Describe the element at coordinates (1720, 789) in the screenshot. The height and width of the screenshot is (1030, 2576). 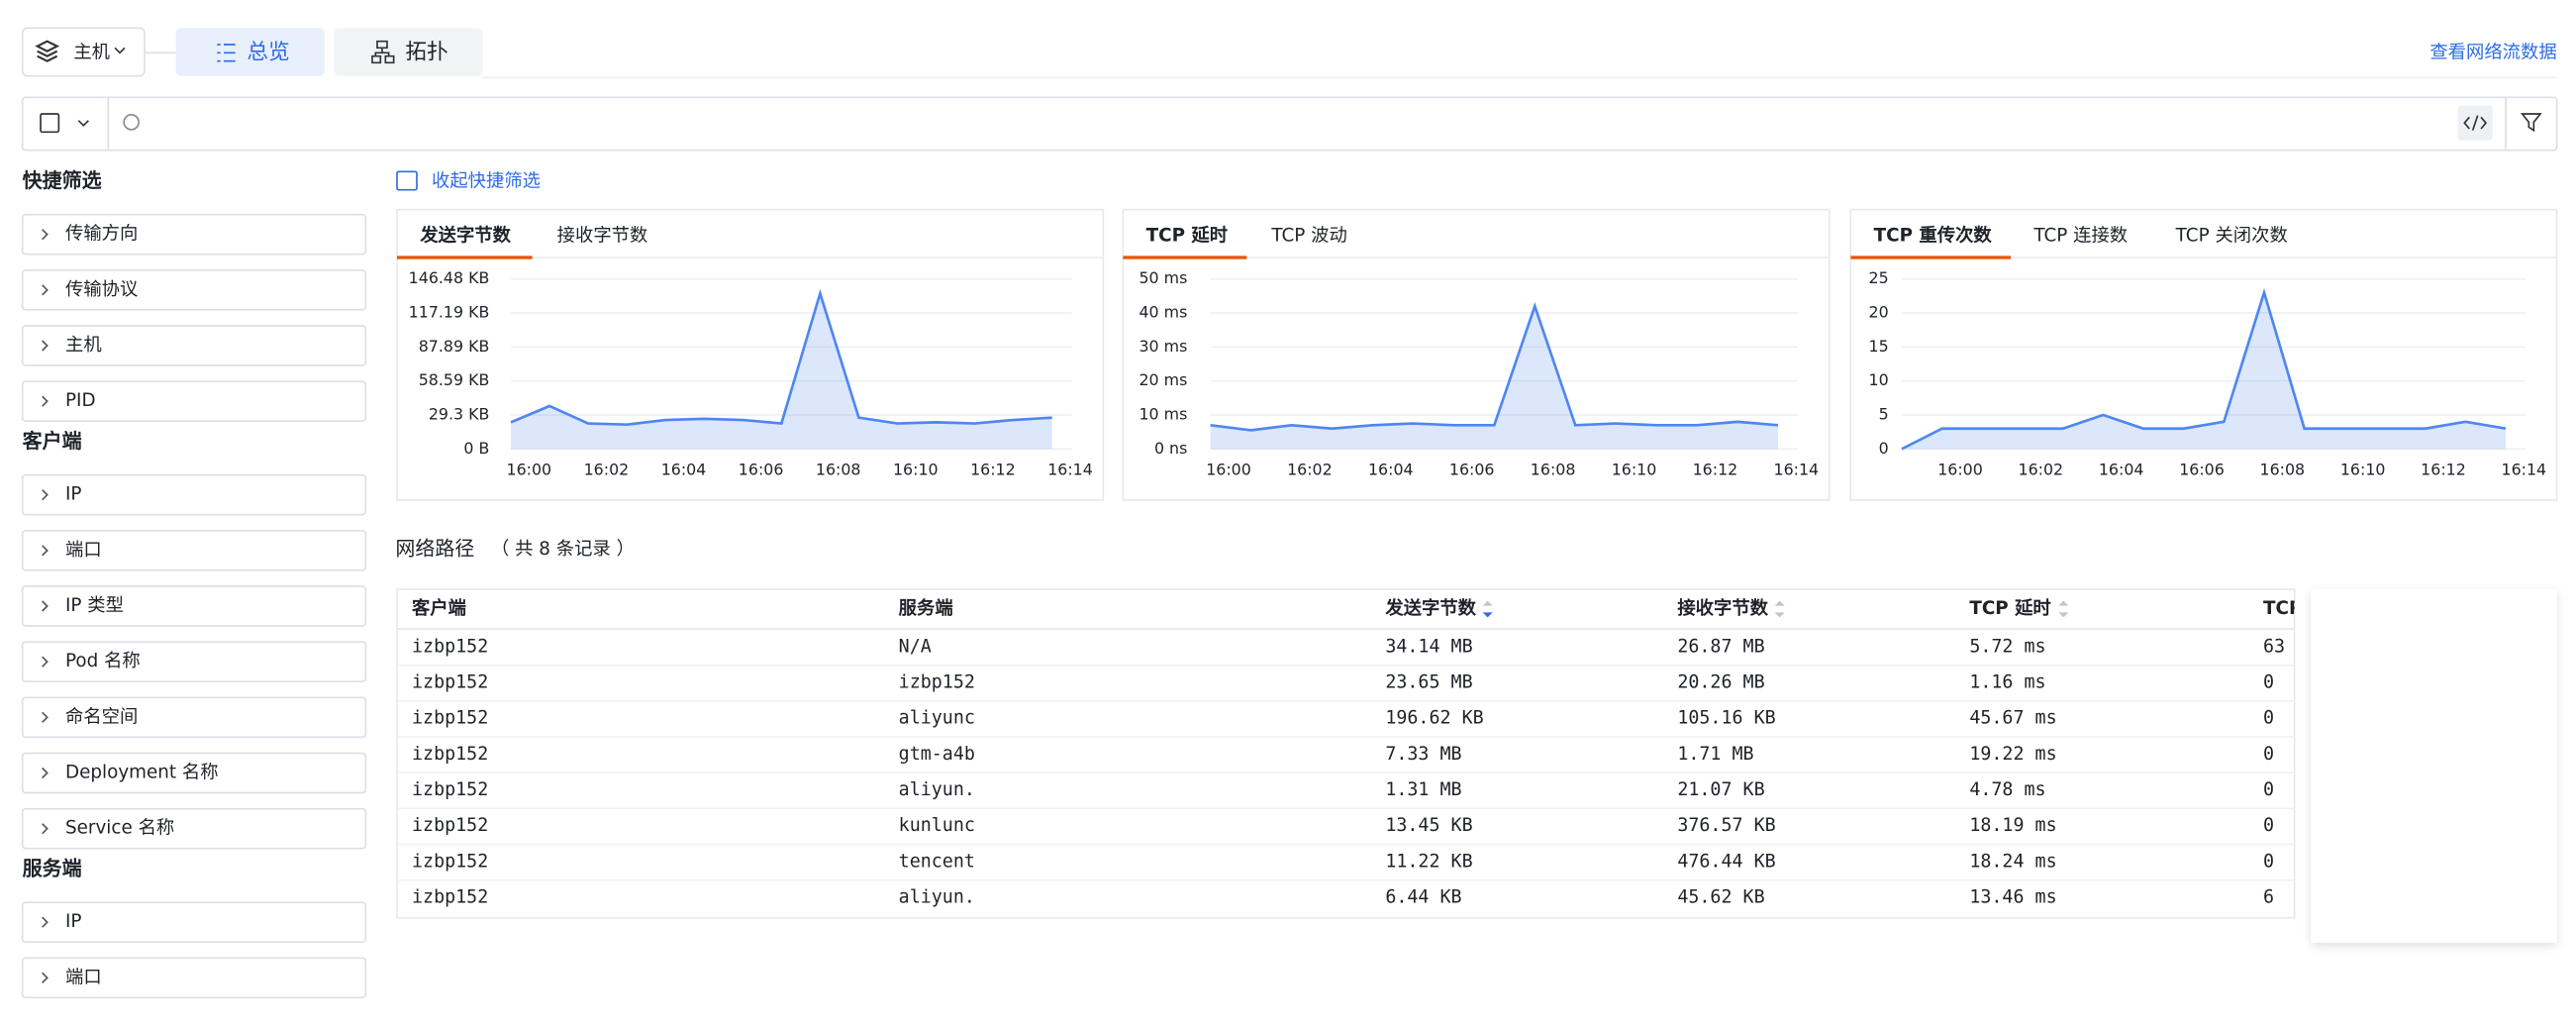
I see `cell: 21.07 KB` at that location.